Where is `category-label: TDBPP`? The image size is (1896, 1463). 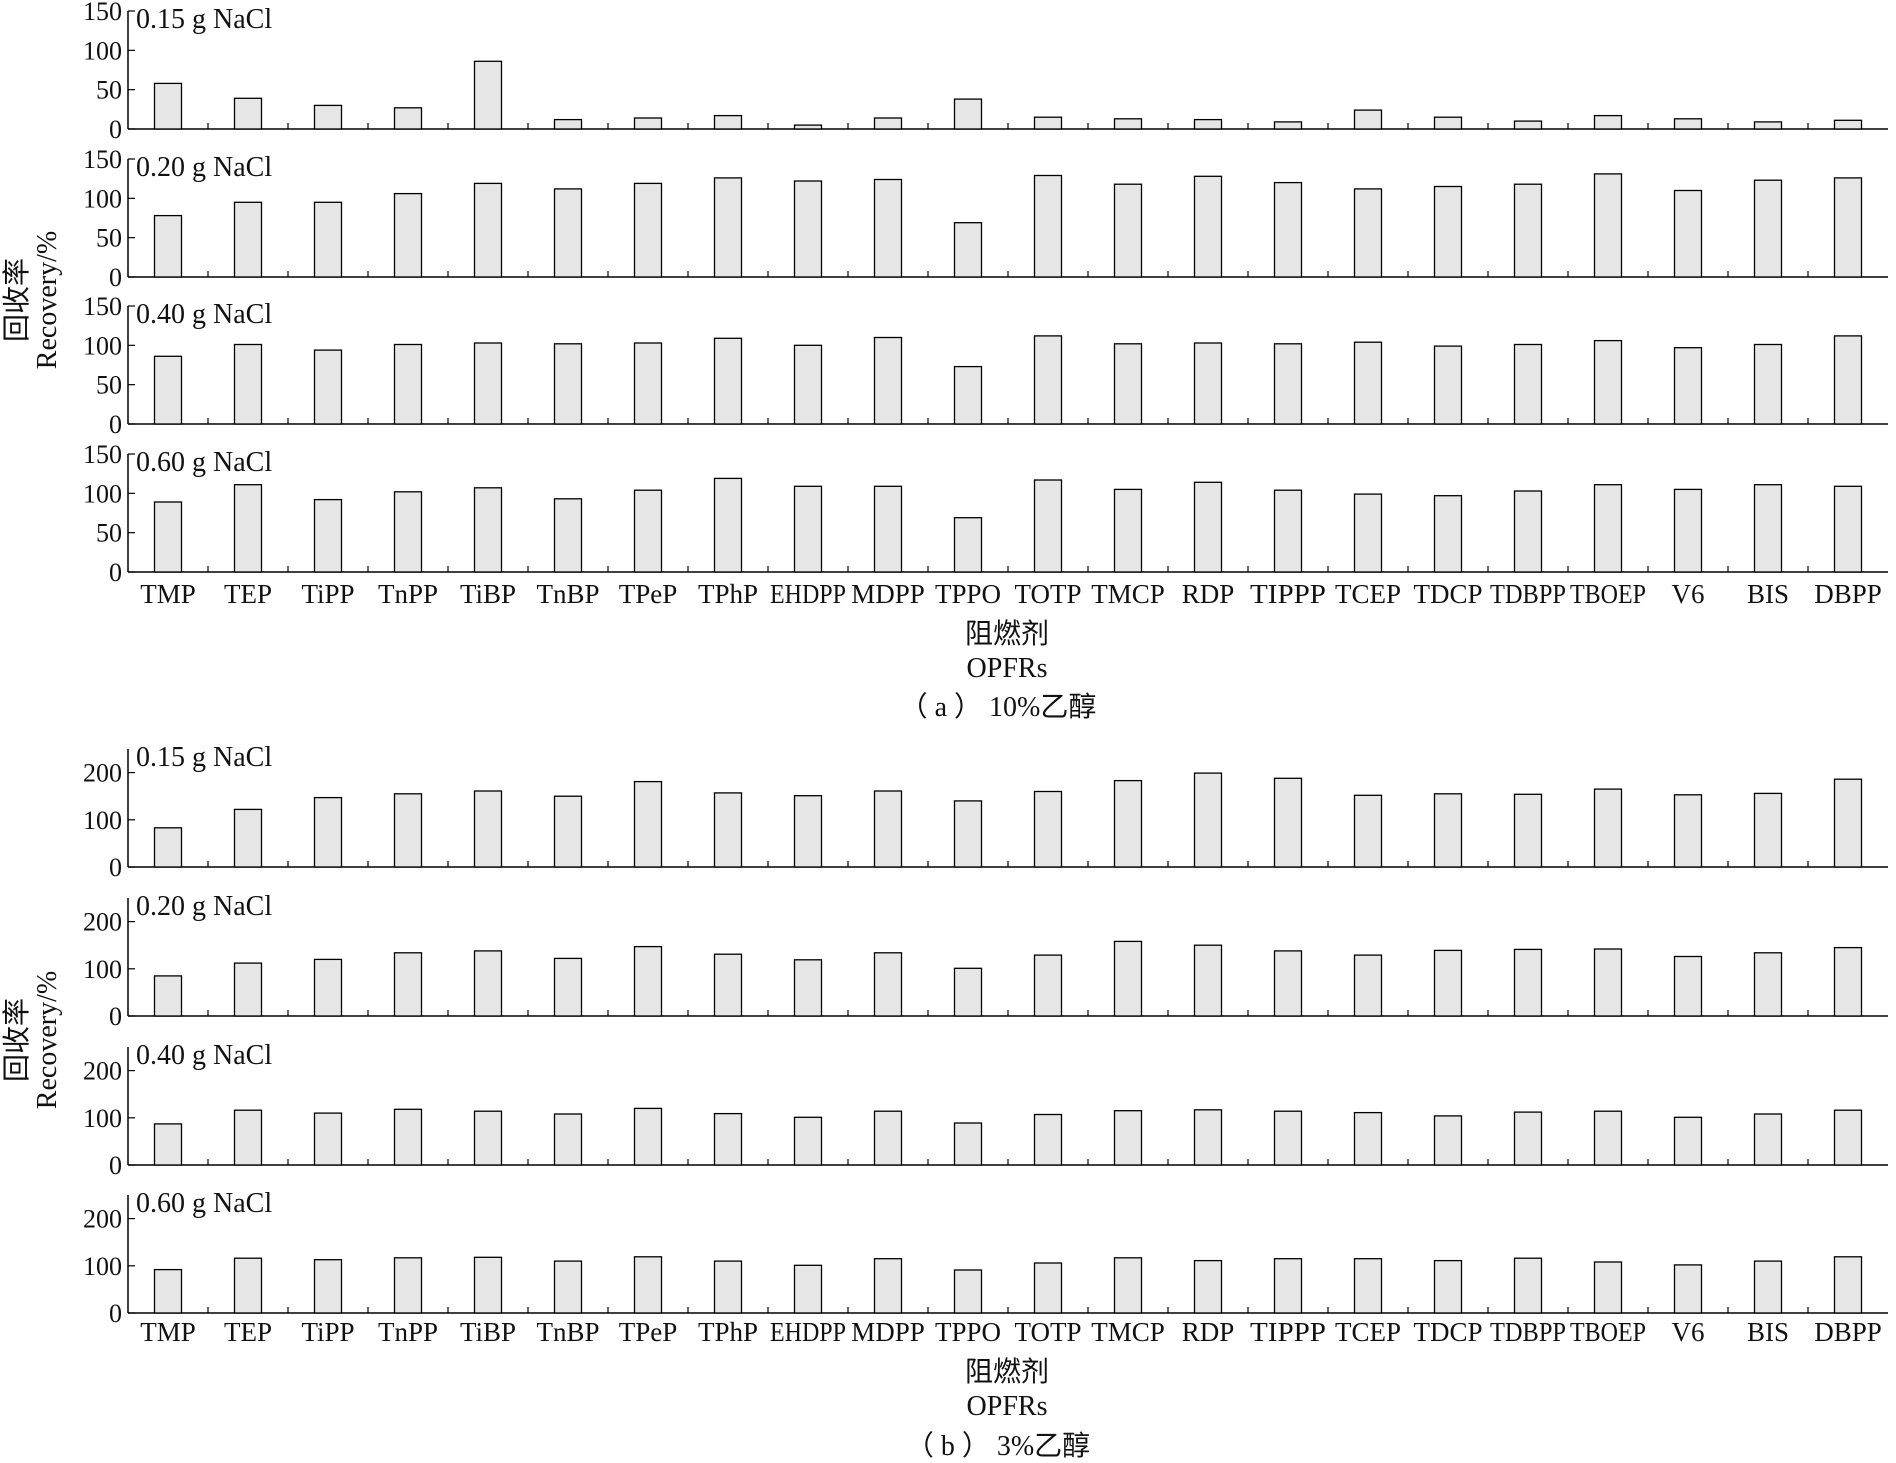
category-label: TDBPP is located at coordinates (1528, 594).